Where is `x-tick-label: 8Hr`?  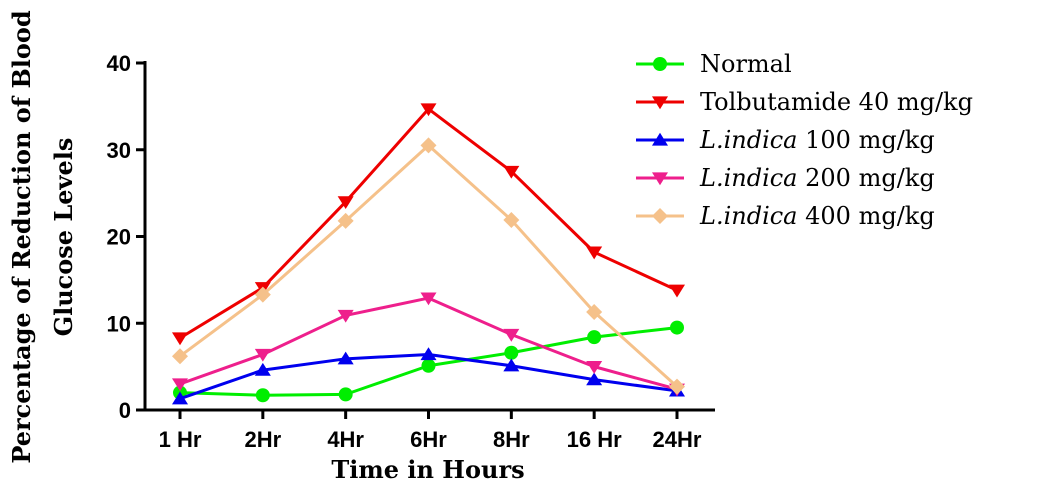
x-tick-label: 8Hr is located at coordinates (511, 439).